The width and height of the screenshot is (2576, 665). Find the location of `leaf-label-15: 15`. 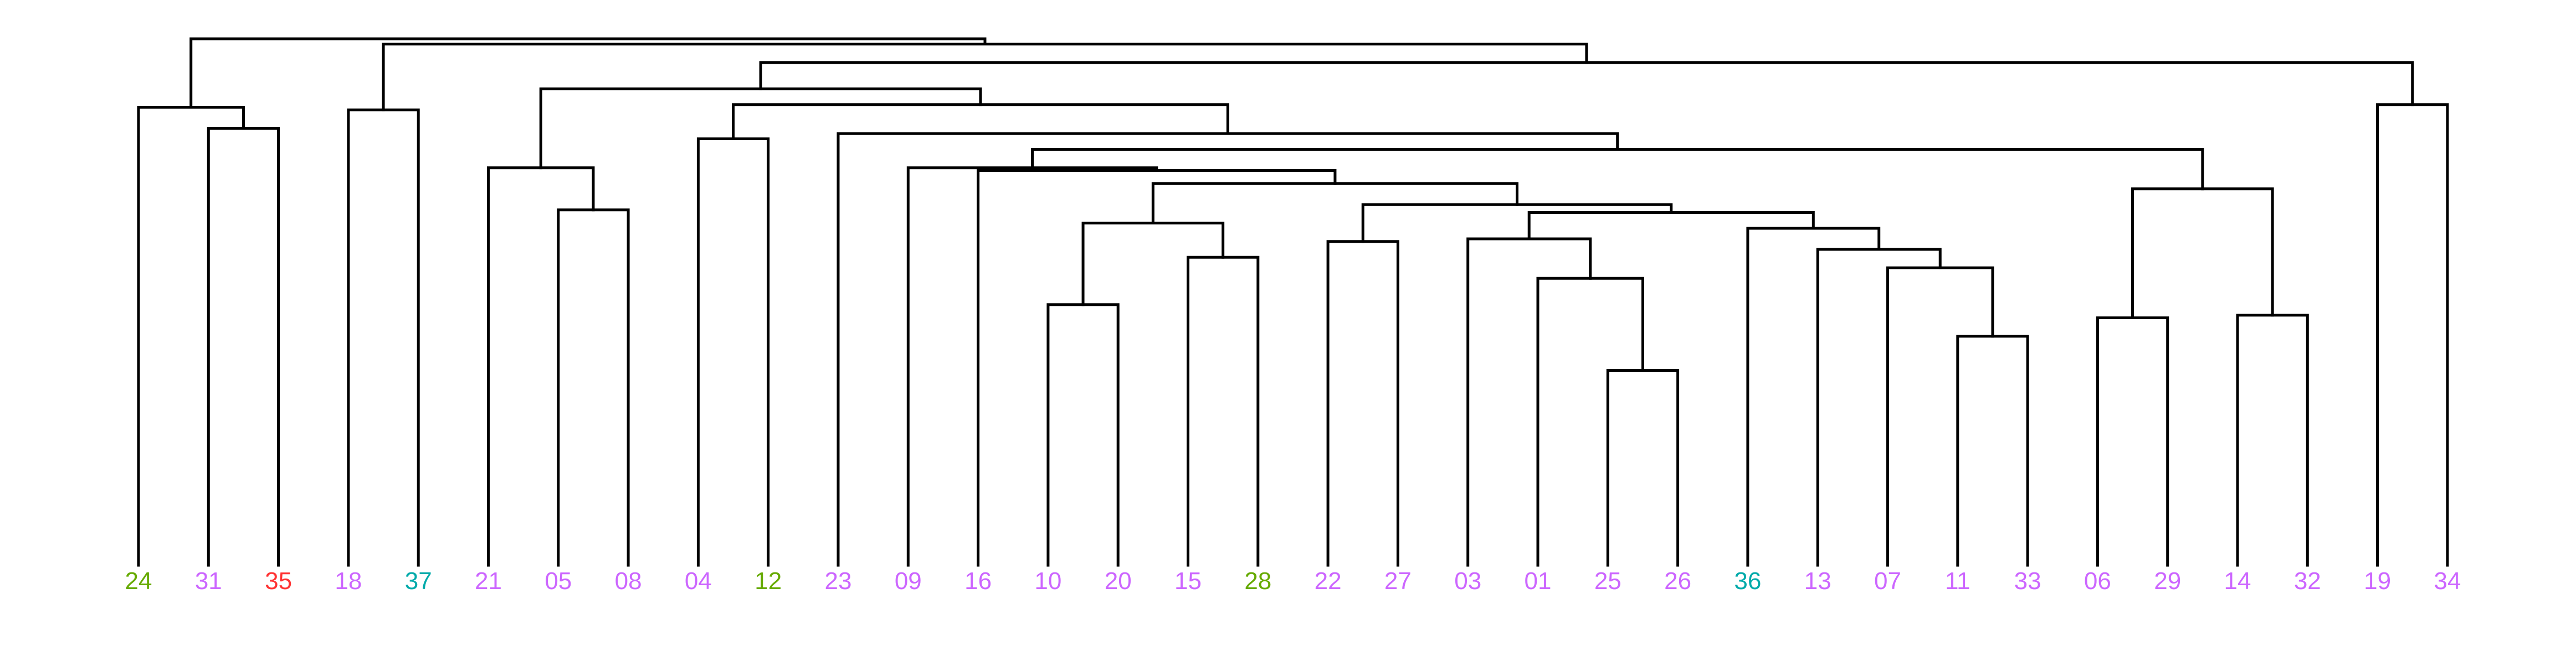

leaf-label-15: 15 is located at coordinates (1188, 581).